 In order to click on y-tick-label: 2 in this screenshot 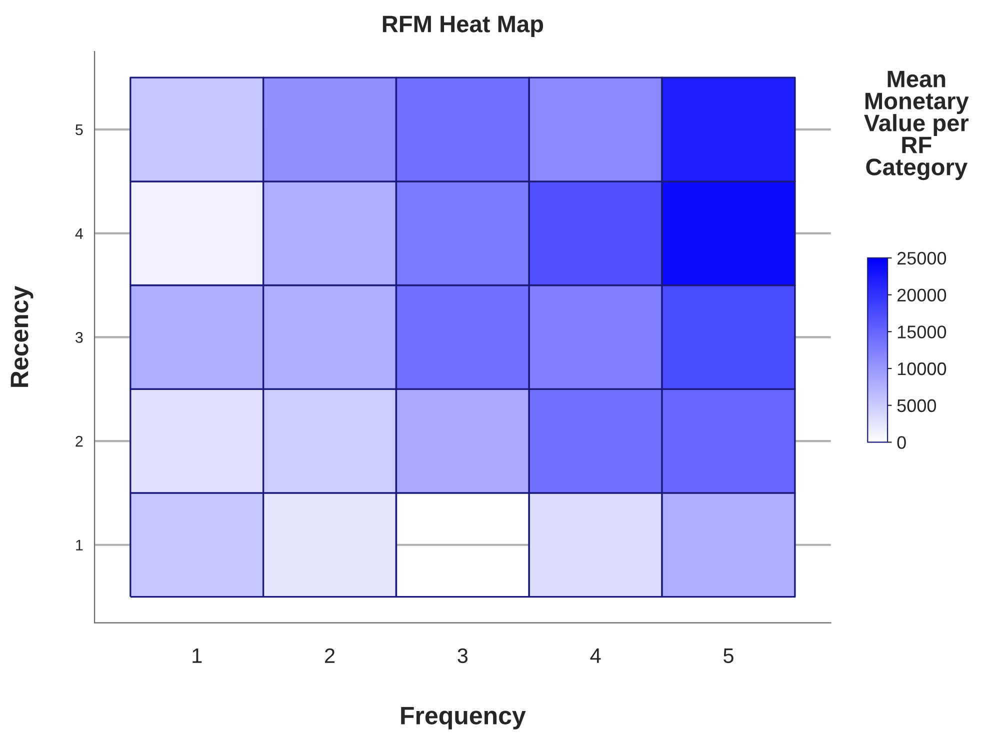, I will do `click(79, 441)`.